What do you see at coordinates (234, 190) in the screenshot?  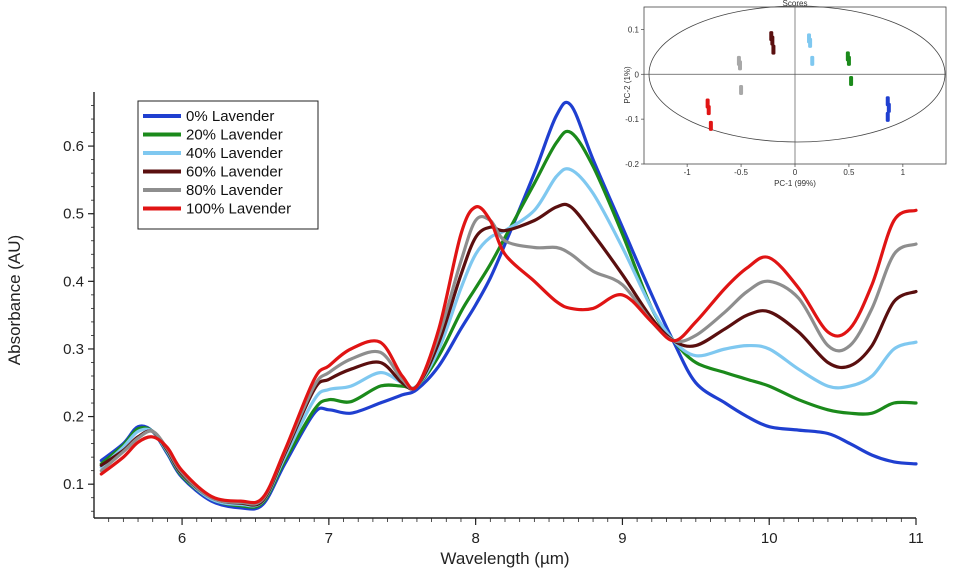 I see `legend-label: 80% Lavender` at bounding box center [234, 190].